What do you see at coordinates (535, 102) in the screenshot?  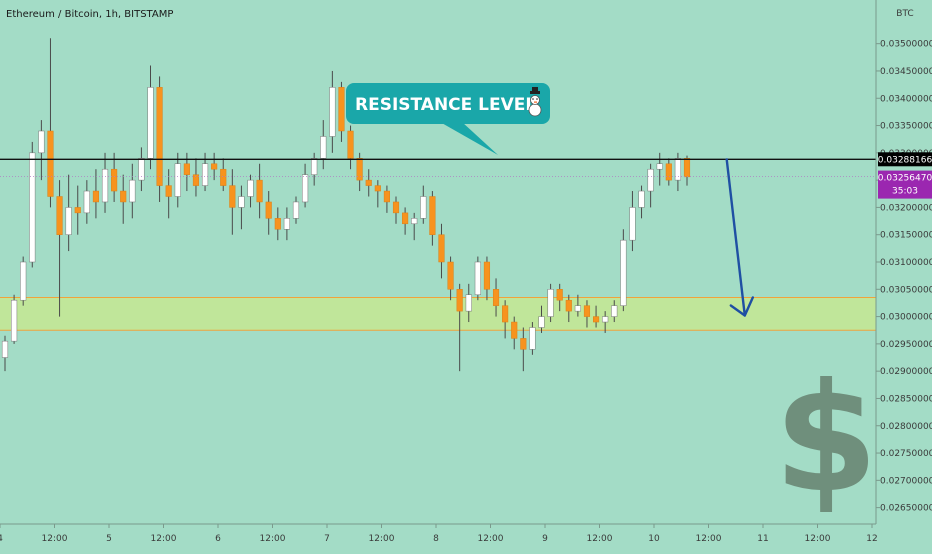 I see `snowman-icon` at bounding box center [535, 102].